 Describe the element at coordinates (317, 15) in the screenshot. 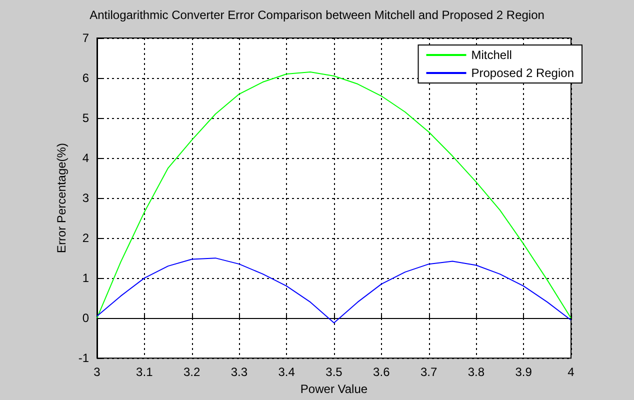

I see `chart-title: Antilogarithmic Converter Error Comparison between Mitchell and Proposed 2 Region` at that location.